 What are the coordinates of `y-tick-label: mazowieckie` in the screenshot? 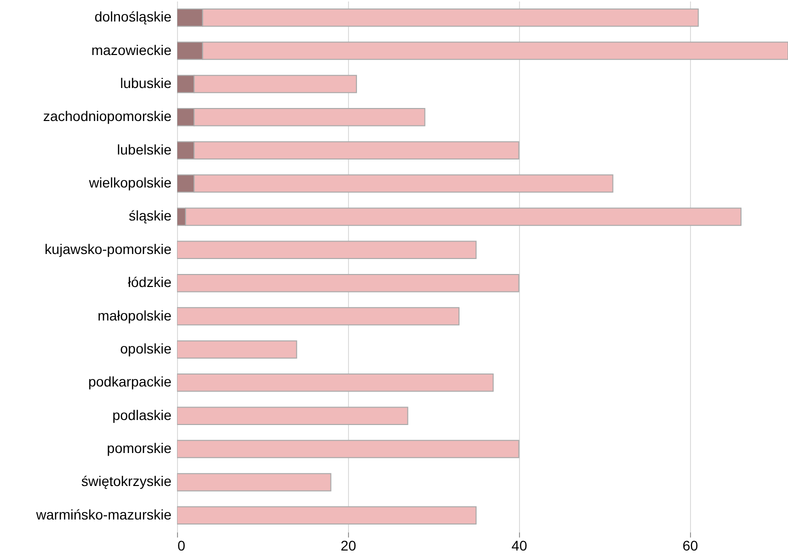 It's located at (131, 50).